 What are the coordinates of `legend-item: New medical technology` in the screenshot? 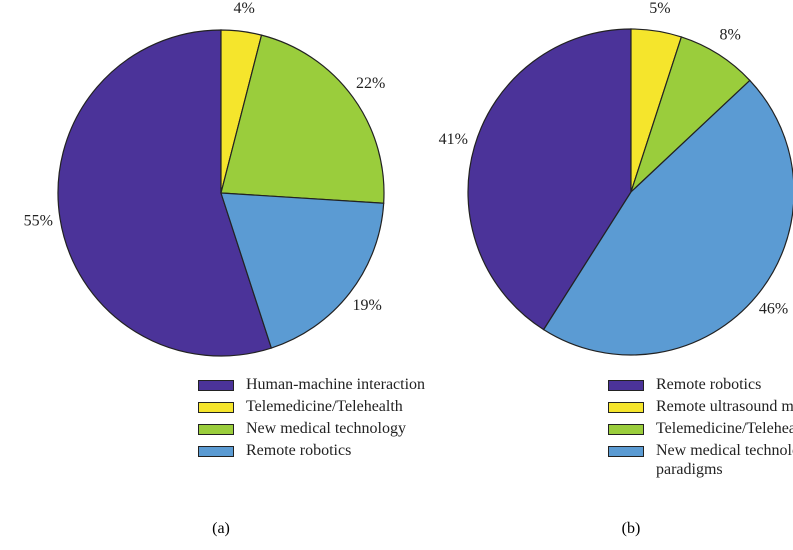 It's located at (318, 428).